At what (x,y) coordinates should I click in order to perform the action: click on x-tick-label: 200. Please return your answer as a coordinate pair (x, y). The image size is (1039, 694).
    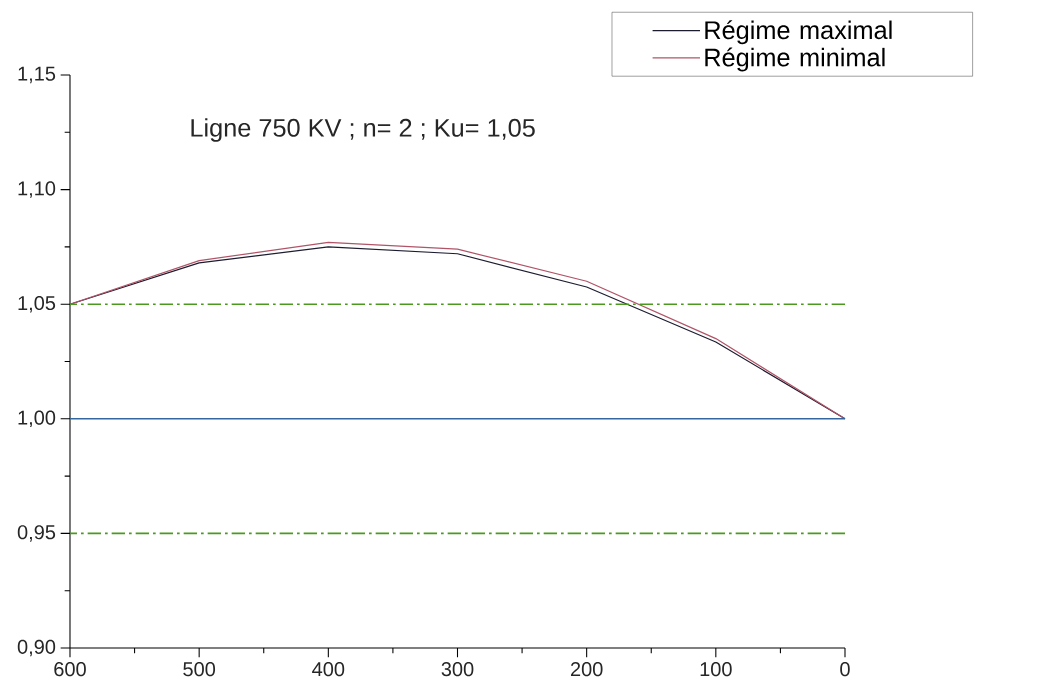
    Looking at the image, I should click on (586, 669).